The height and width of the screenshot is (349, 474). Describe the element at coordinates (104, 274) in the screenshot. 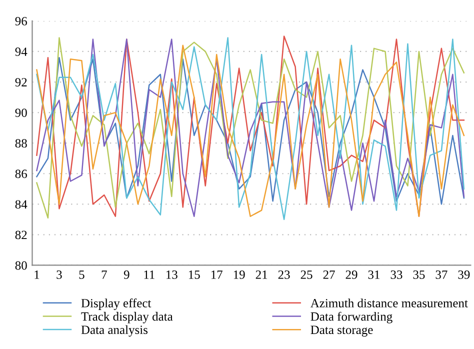

I see `x-tick-label: 7` at that location.